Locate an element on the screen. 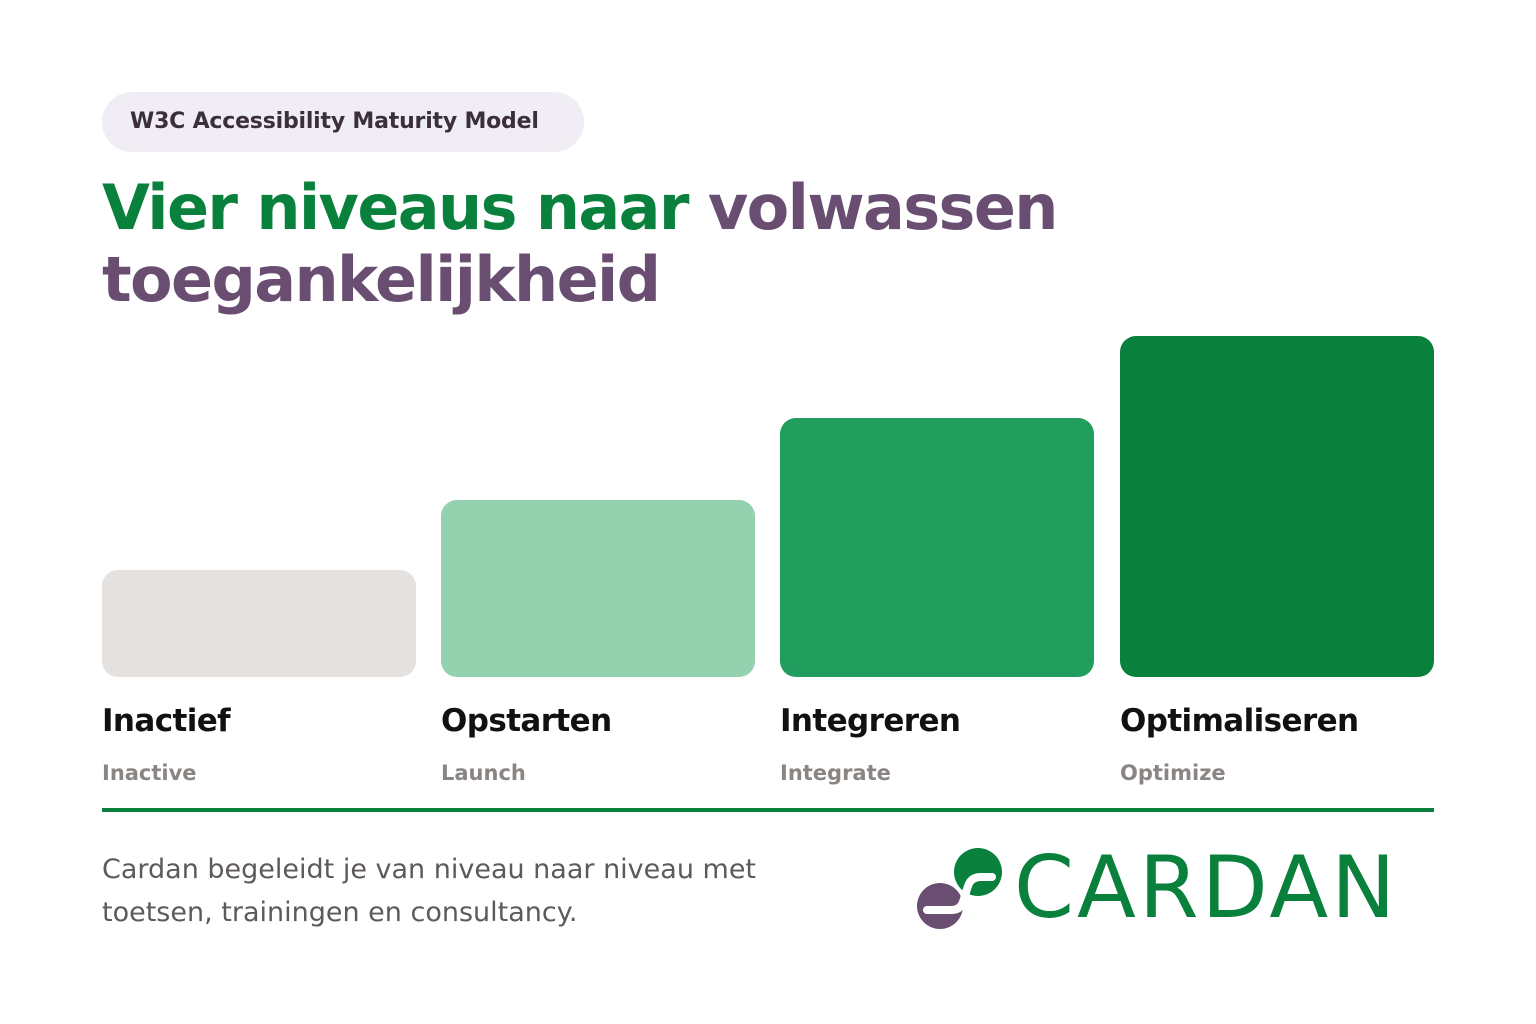 The image size is (1536, 1024). logo-wordmark: CARDAN is located at coordinates (1206, 888).